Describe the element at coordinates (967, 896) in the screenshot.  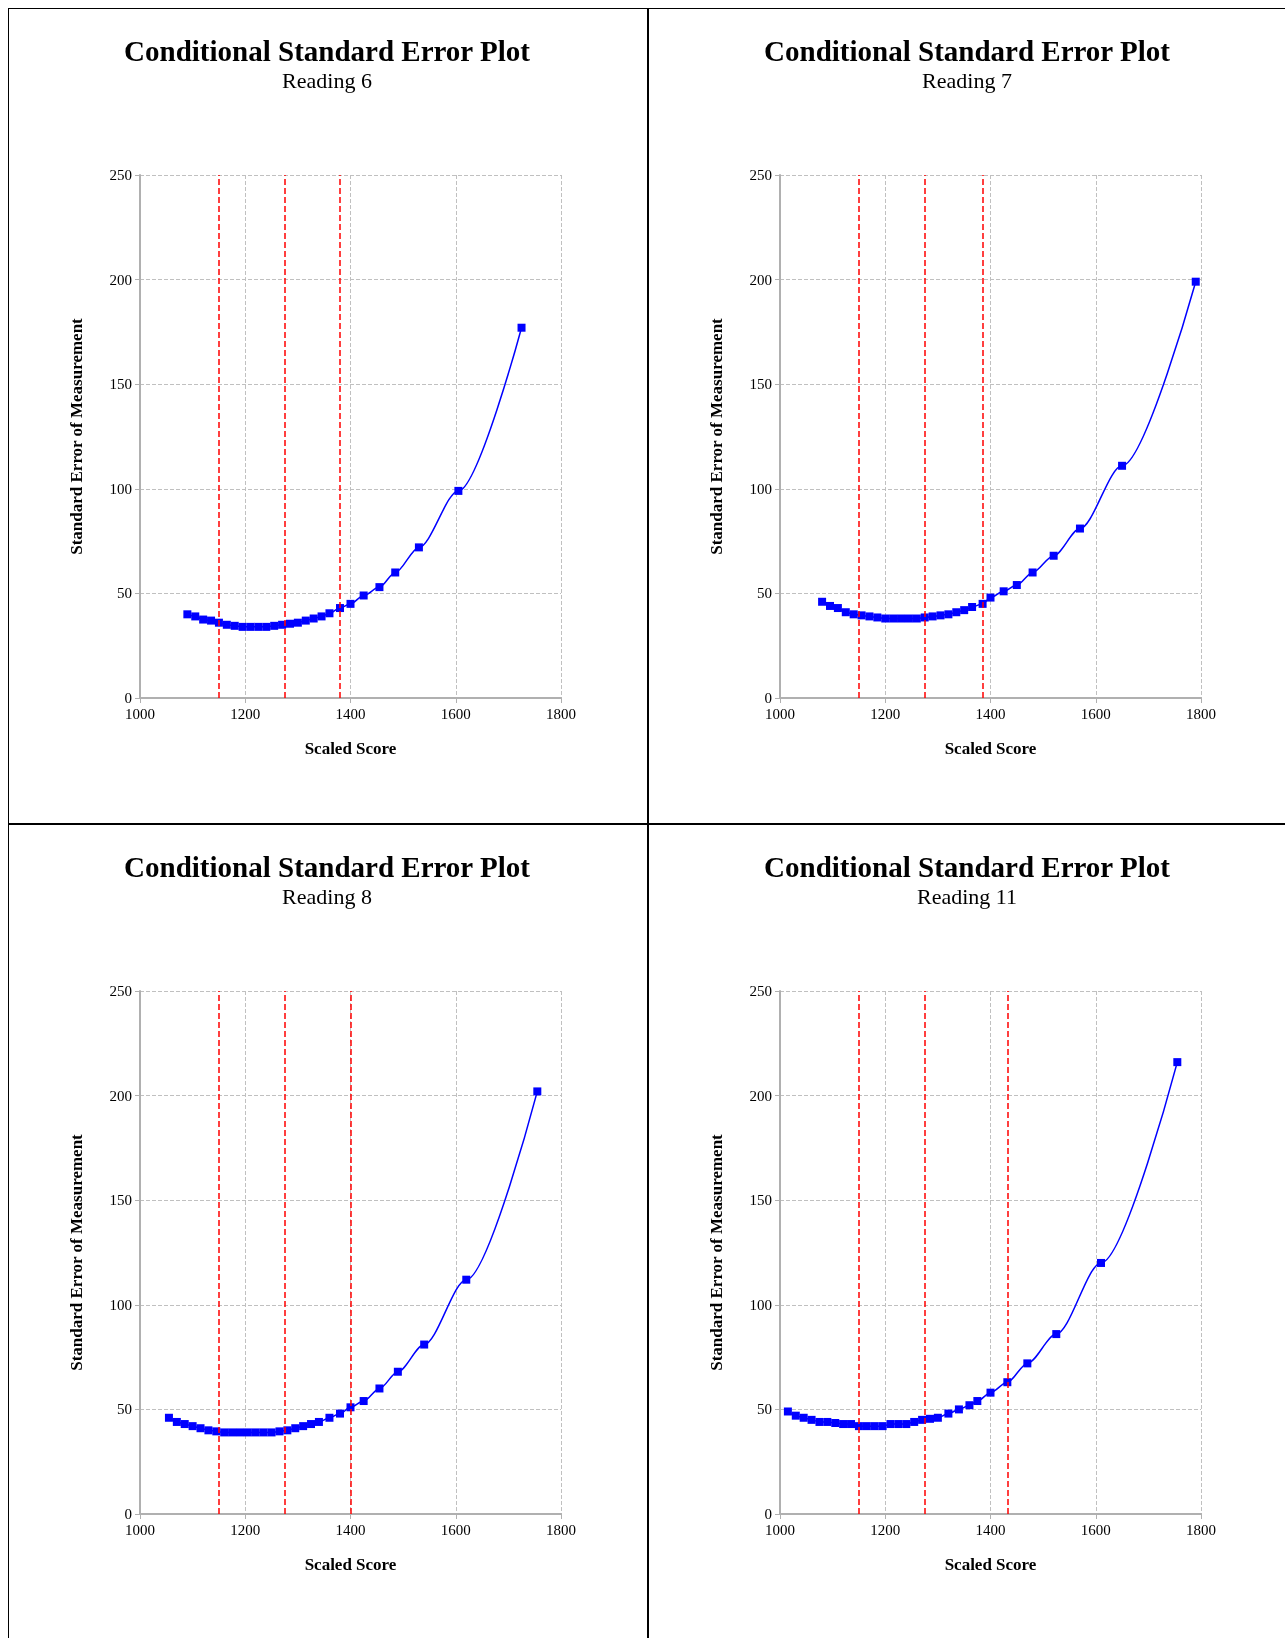
I see `chart-subtitle: Reading 11` at that location.